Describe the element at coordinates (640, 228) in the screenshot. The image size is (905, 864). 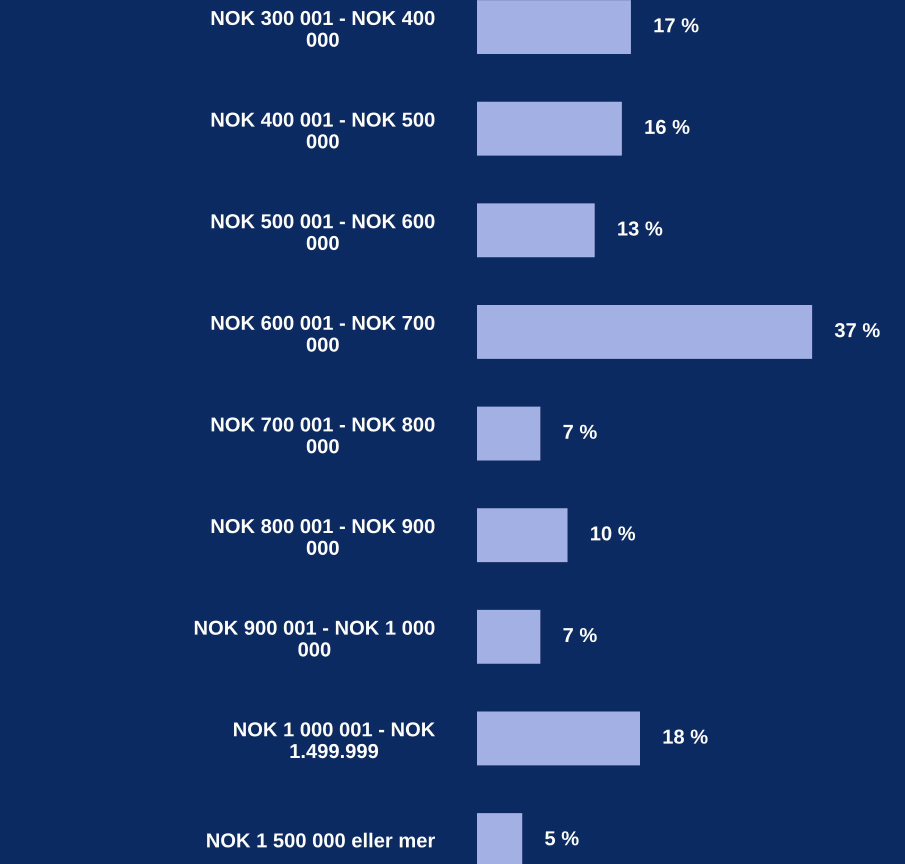
I see `data-label: 13 %` at that location.